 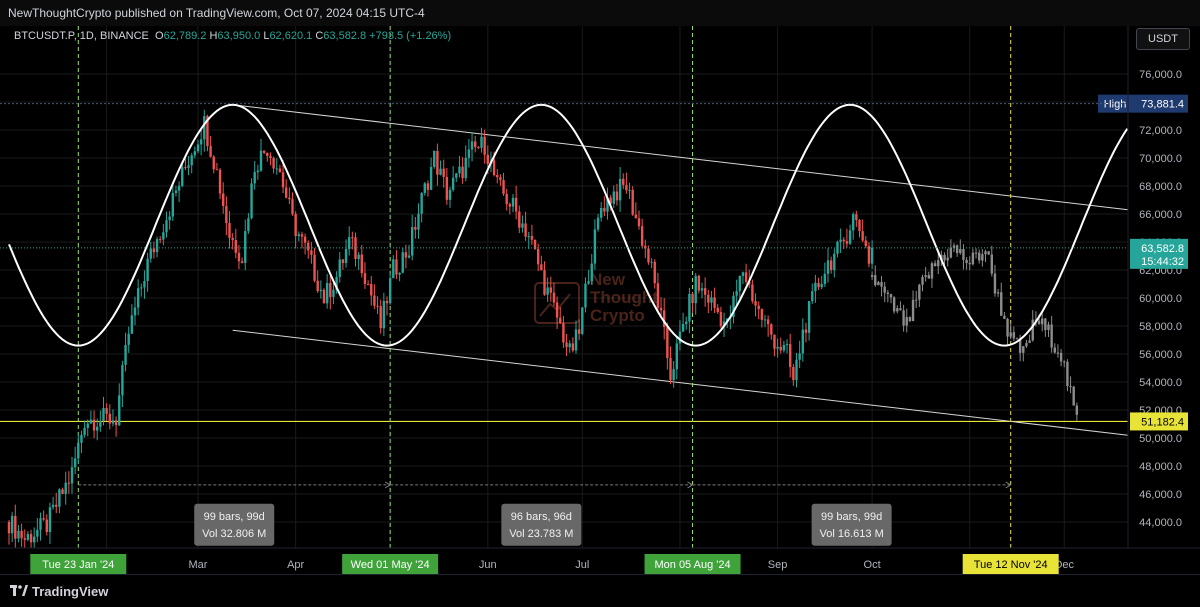 I want to click on date-marker-tag, so click(x=1010, y=564).